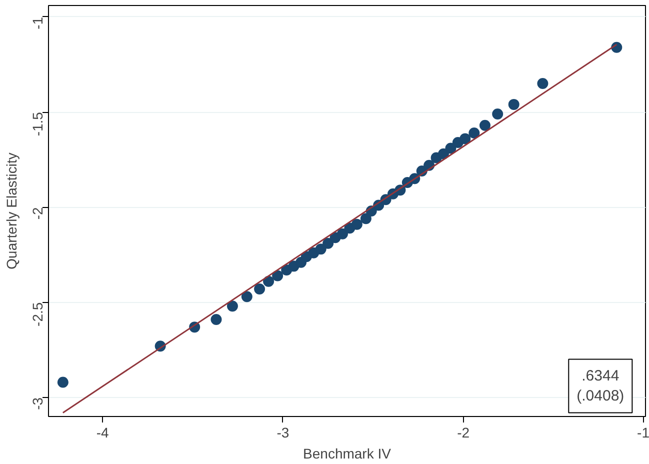 The height and width of the screenshot is (464, 649). I want to click on y-tick-label: -2, so click(38, 213).